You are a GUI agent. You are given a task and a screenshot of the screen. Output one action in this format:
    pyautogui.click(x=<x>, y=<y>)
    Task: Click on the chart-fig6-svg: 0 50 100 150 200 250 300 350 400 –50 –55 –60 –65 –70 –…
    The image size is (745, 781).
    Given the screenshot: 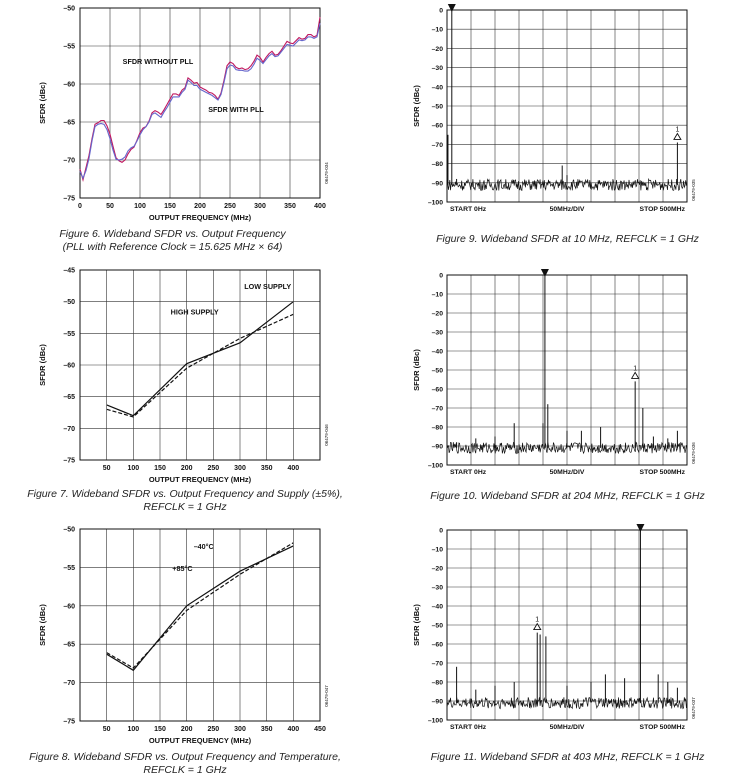 What is the action you would take?
    pyautogui.click(x=183, y=114)
    